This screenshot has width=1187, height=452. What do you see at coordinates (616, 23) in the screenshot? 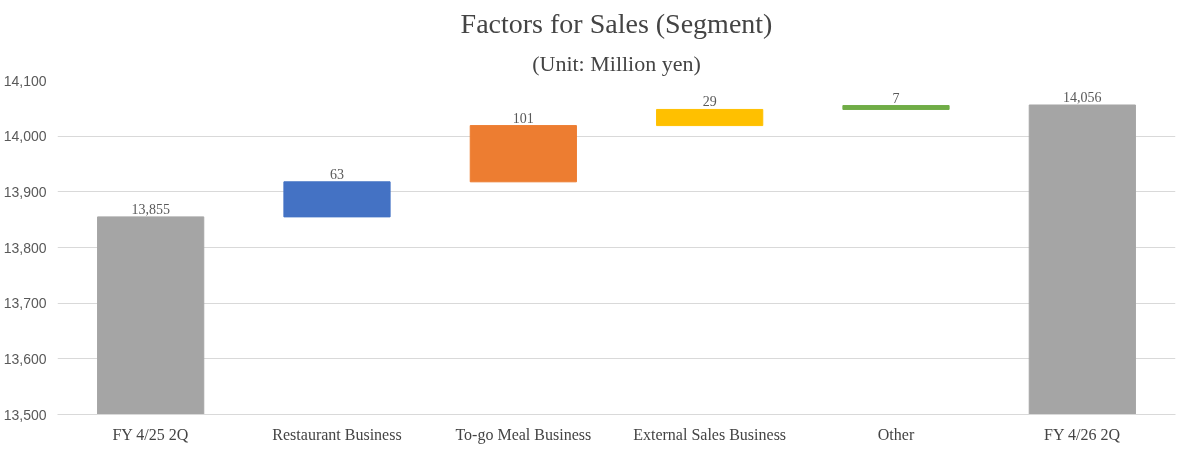
I see `chart-title: Factors for Sales (Segment)` at bounding box center [616, 23].